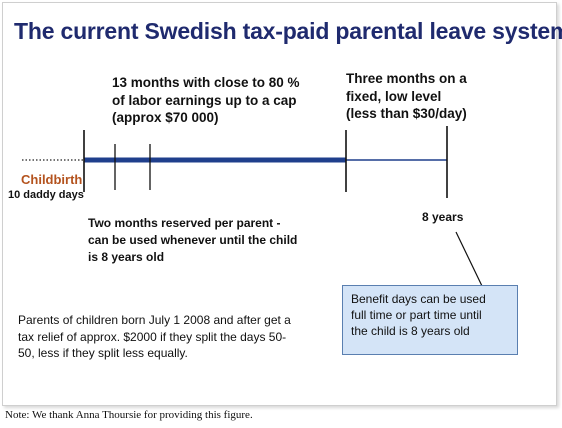  I want to click on caption-line: of labor earnings up to a cap, so click(204, 100).